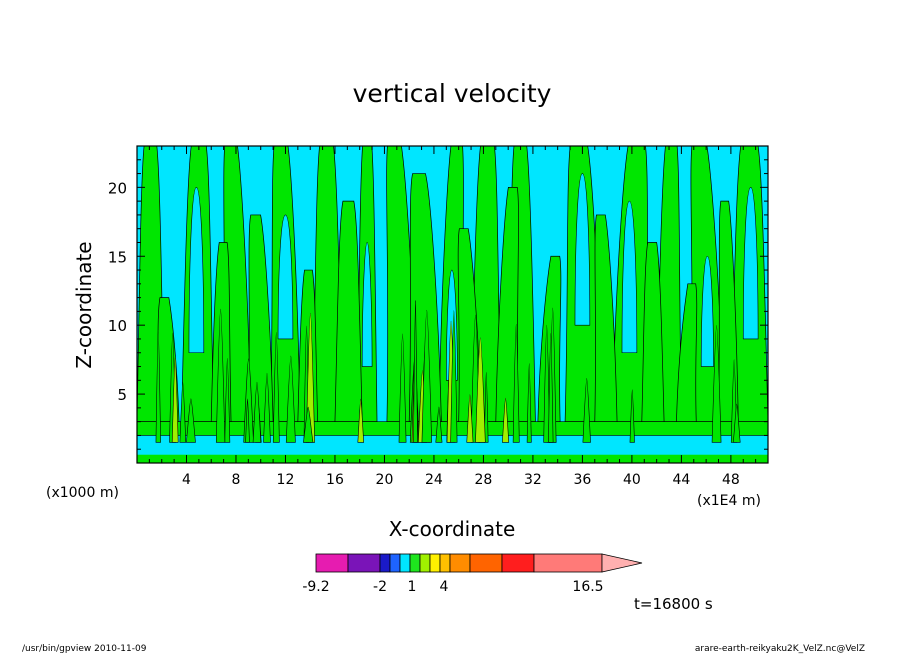 The height and width of the screenshot is (654, 904). What do you see at coordinates (587, 587) in the screenshot?
I see `colorbar-label: 16.5` at bounding box center [587, 587].